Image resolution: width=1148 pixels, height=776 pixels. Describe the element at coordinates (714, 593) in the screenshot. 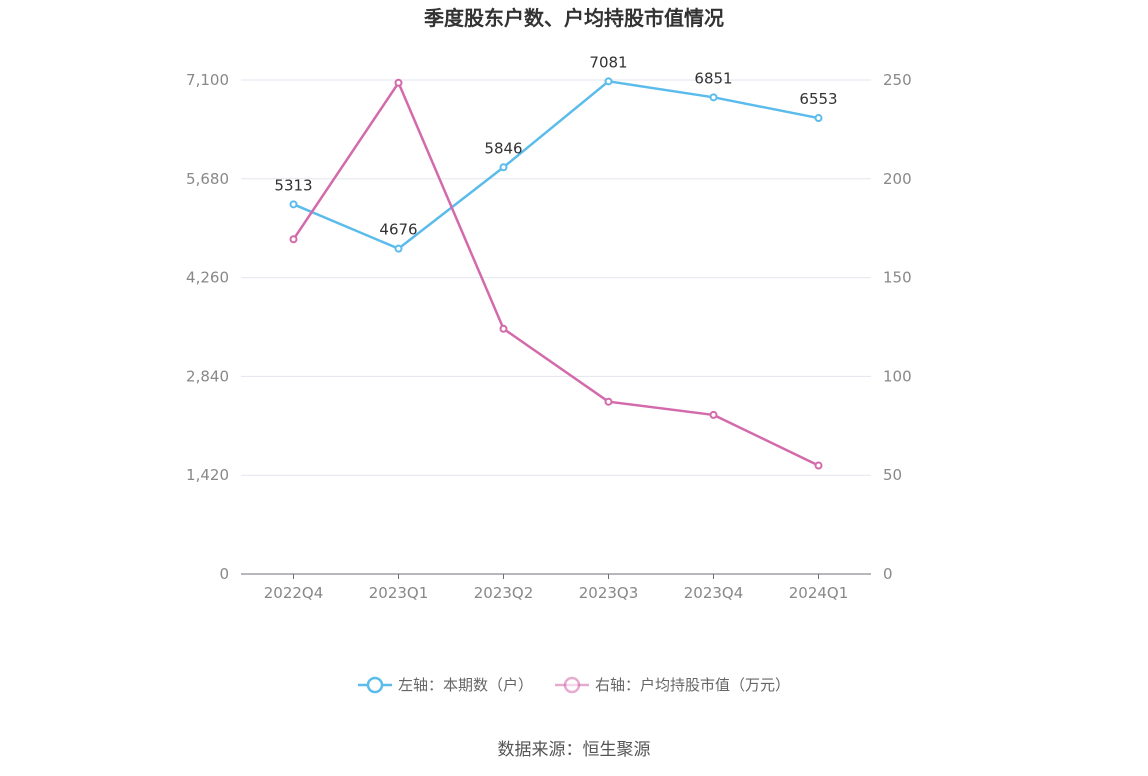

I see `x-tick-label: 2023Q4` at that location.